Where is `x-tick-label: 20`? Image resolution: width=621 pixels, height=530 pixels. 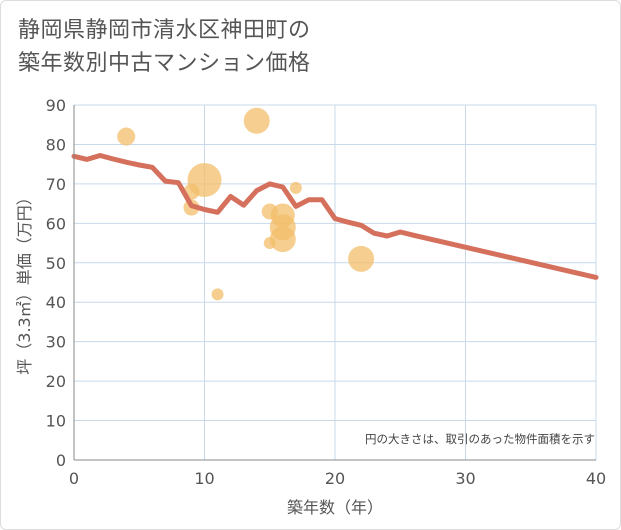
x-tick-label: 20 is located at coordinates (335, 478).